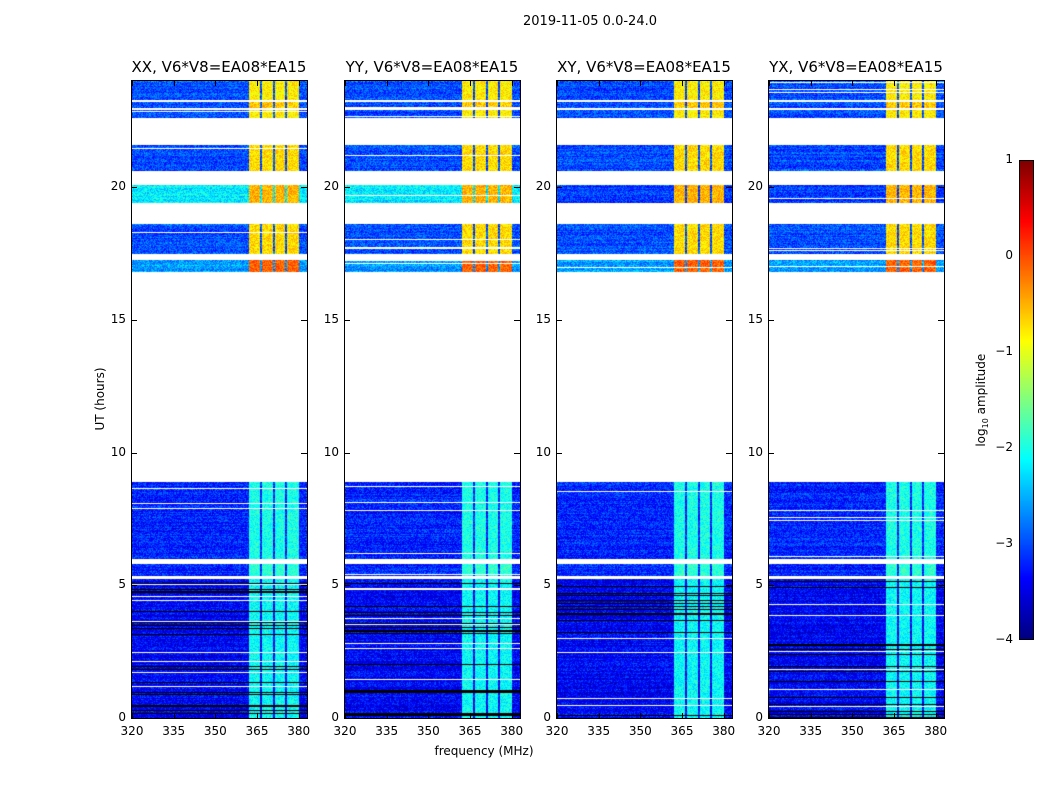 The image size is (1050, 800). What do you see at coordinates (1009, 255) in the screenshot?
I see `colorbar-tick-label: 0` at bounding box center [1009, 255].